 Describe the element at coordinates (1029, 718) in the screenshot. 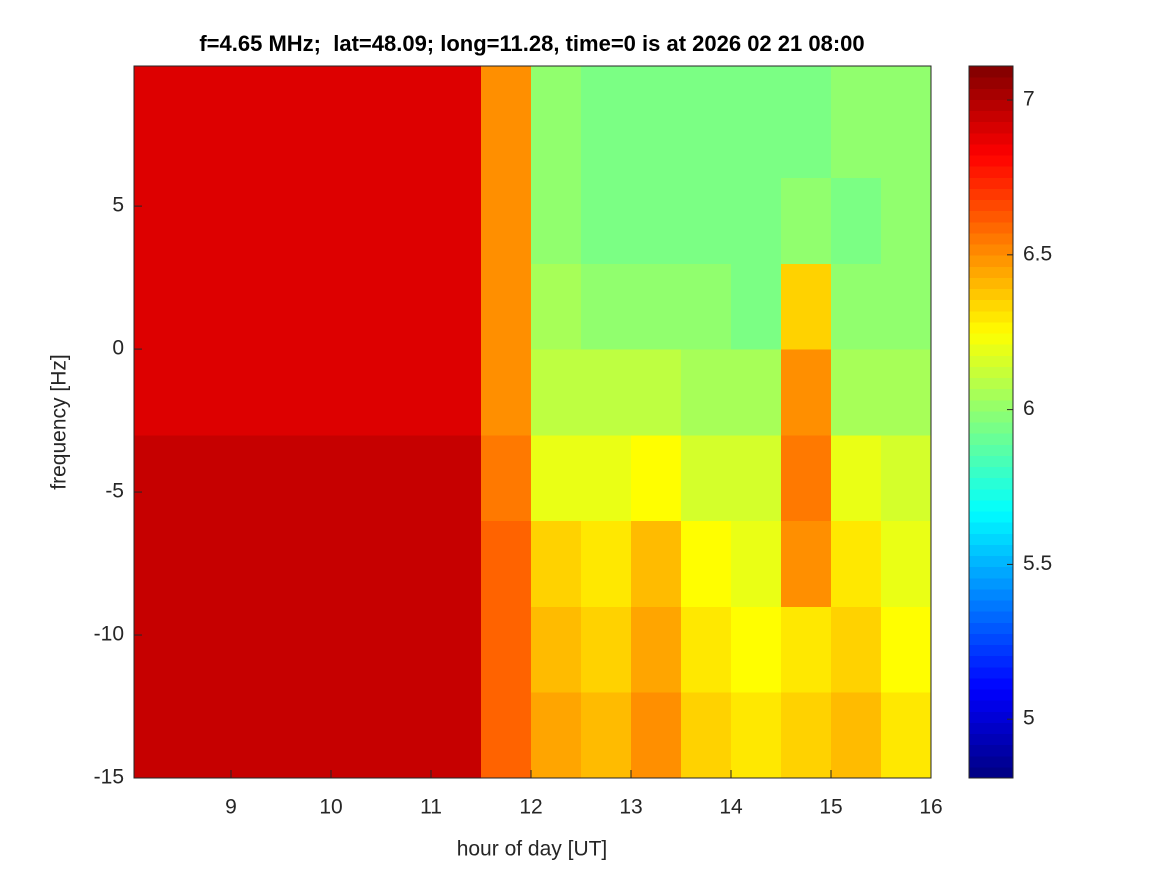

I see `colorbar-tick-label: 5` at that location.